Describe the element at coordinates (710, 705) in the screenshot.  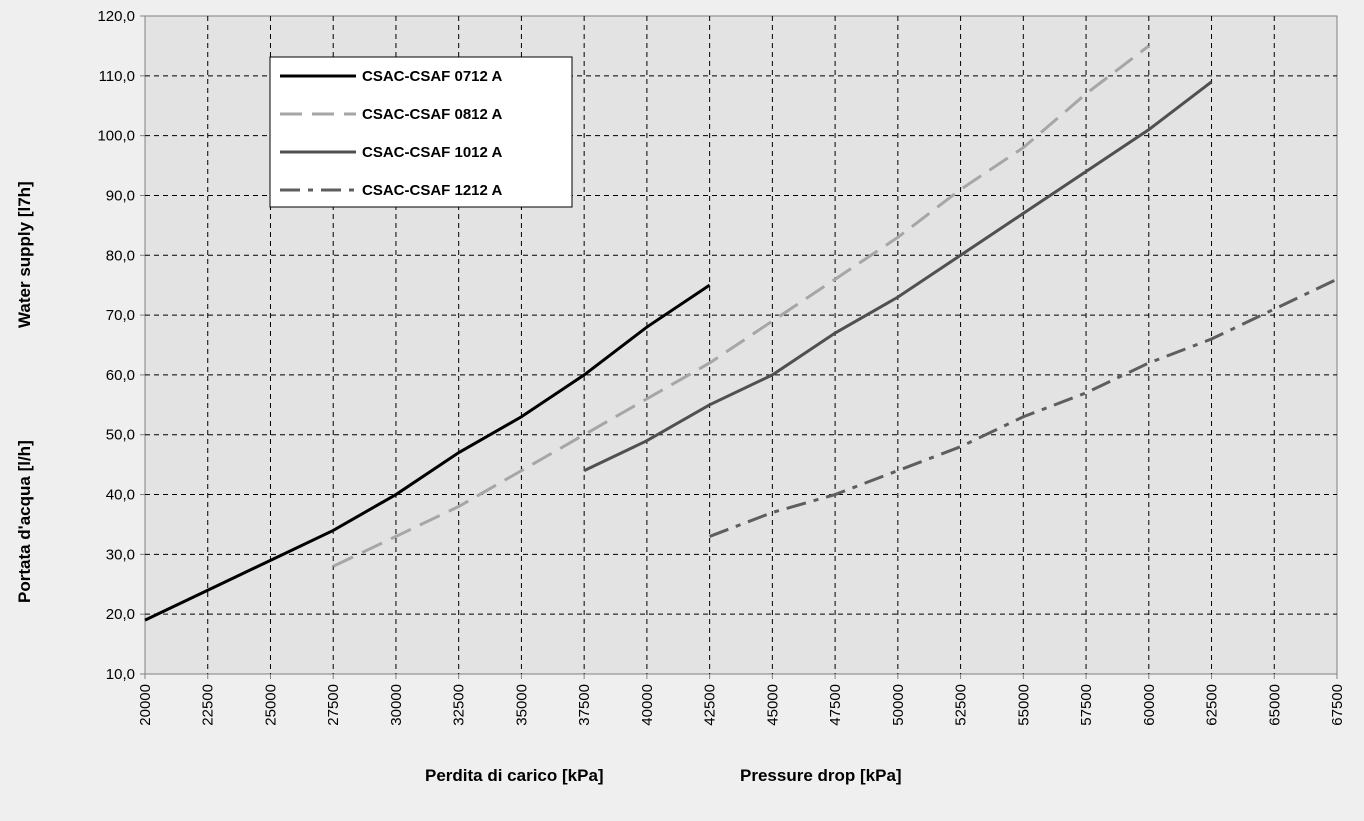
I see `x-tick-label: 42500` at that location.